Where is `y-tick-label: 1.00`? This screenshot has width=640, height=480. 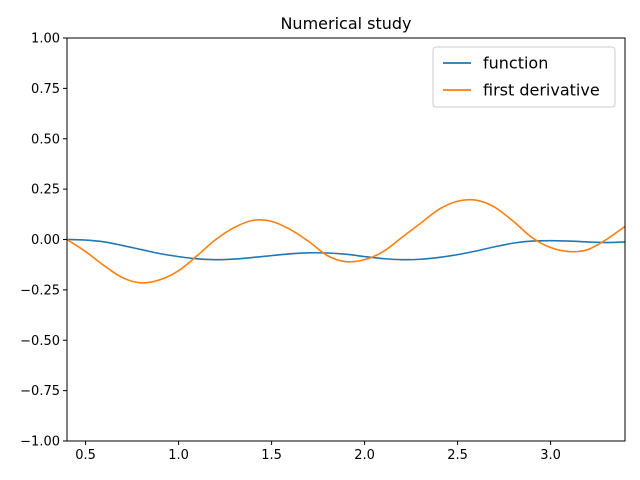 y-tick-label: 1.00 is located at coordinates (45, 39).